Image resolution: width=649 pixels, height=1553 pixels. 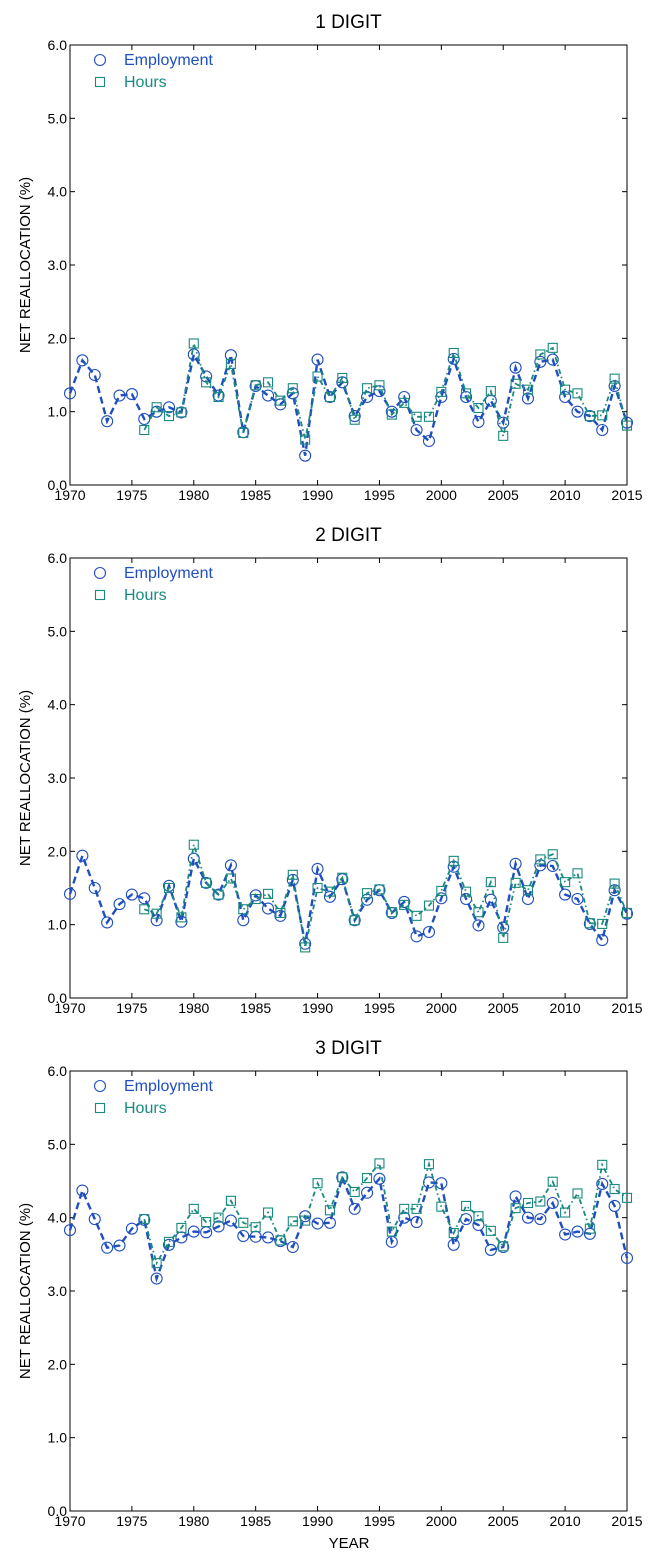 I want to click on legend: Employment Hours, so click(x=153, y=1097).